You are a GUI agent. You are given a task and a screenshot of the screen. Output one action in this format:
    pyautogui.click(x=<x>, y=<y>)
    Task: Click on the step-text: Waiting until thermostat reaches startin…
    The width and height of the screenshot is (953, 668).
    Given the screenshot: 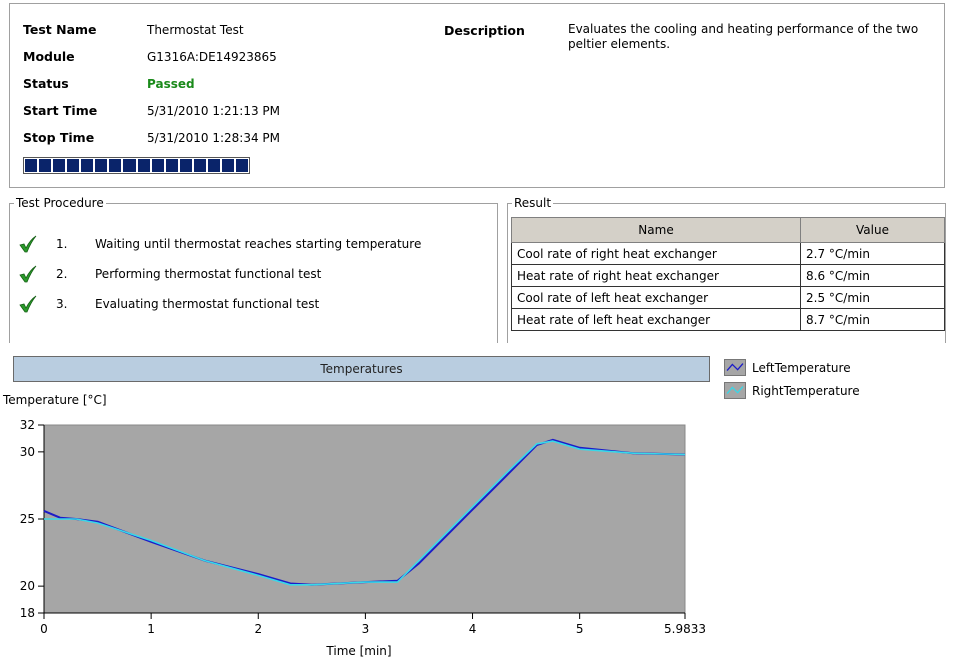 What is the action you would take?
    pyautogui.click(x=258, y=244)
    